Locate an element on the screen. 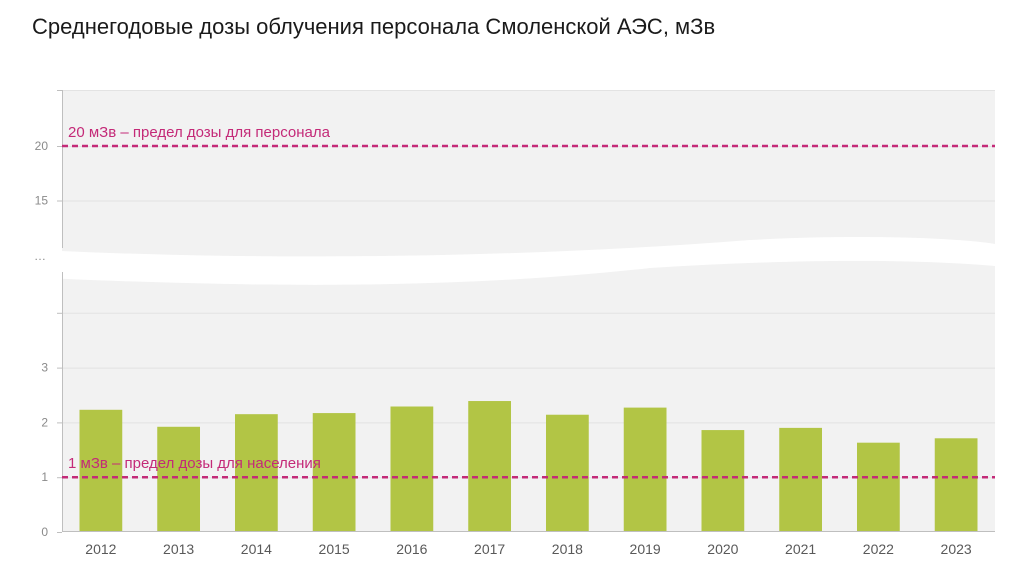 Image resolution: width=1024 pixels, height=576 pixels. bar-2012 is located at coordinates (101, 470).